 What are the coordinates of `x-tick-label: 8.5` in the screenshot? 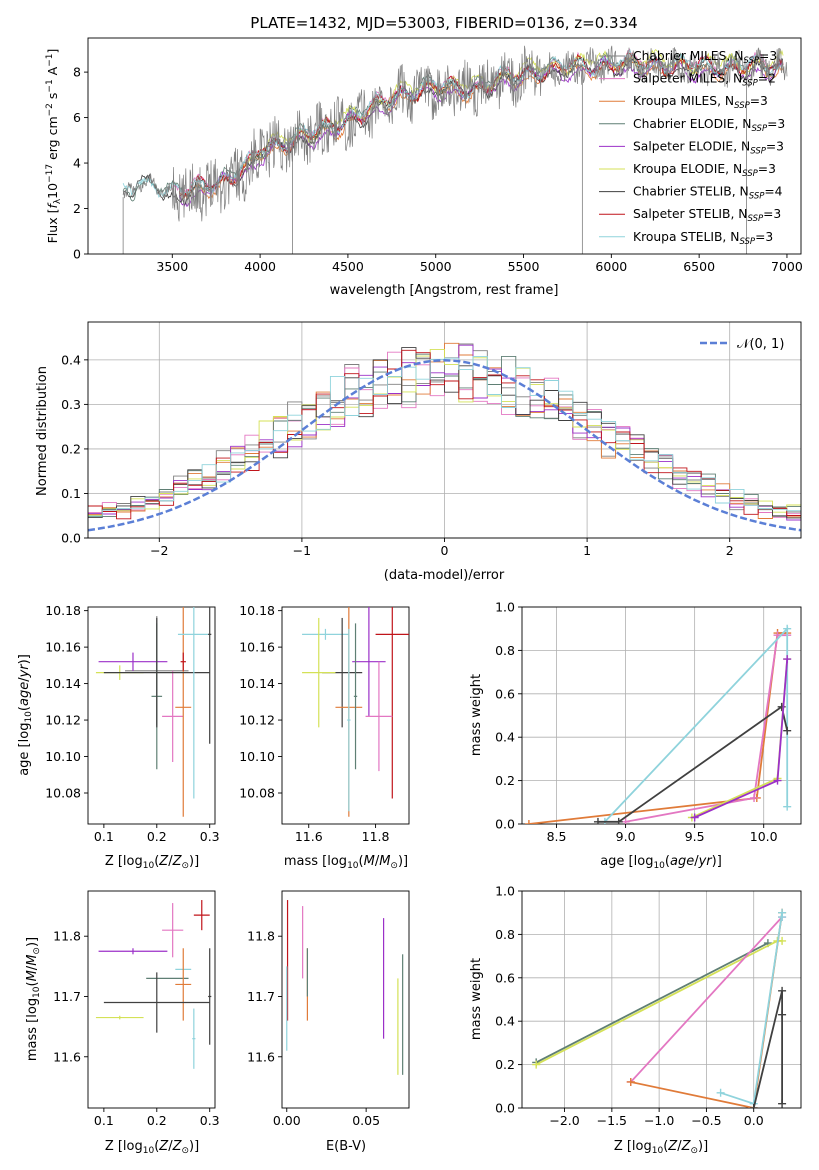 It's located at (557, 836).